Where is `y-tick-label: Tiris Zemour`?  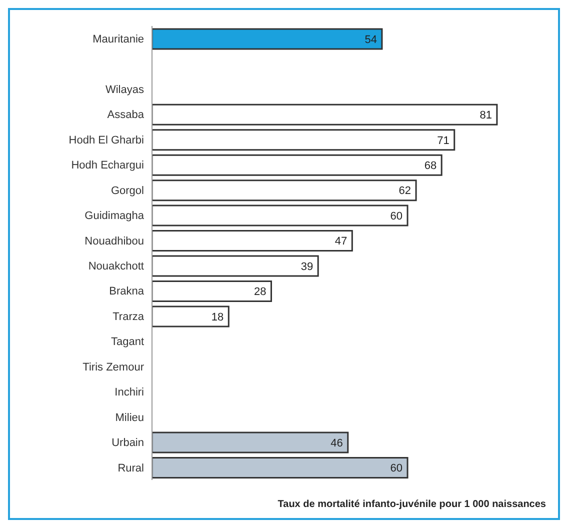
y-tick-label: Tiris Zemour is located at coordinates (113, 367).